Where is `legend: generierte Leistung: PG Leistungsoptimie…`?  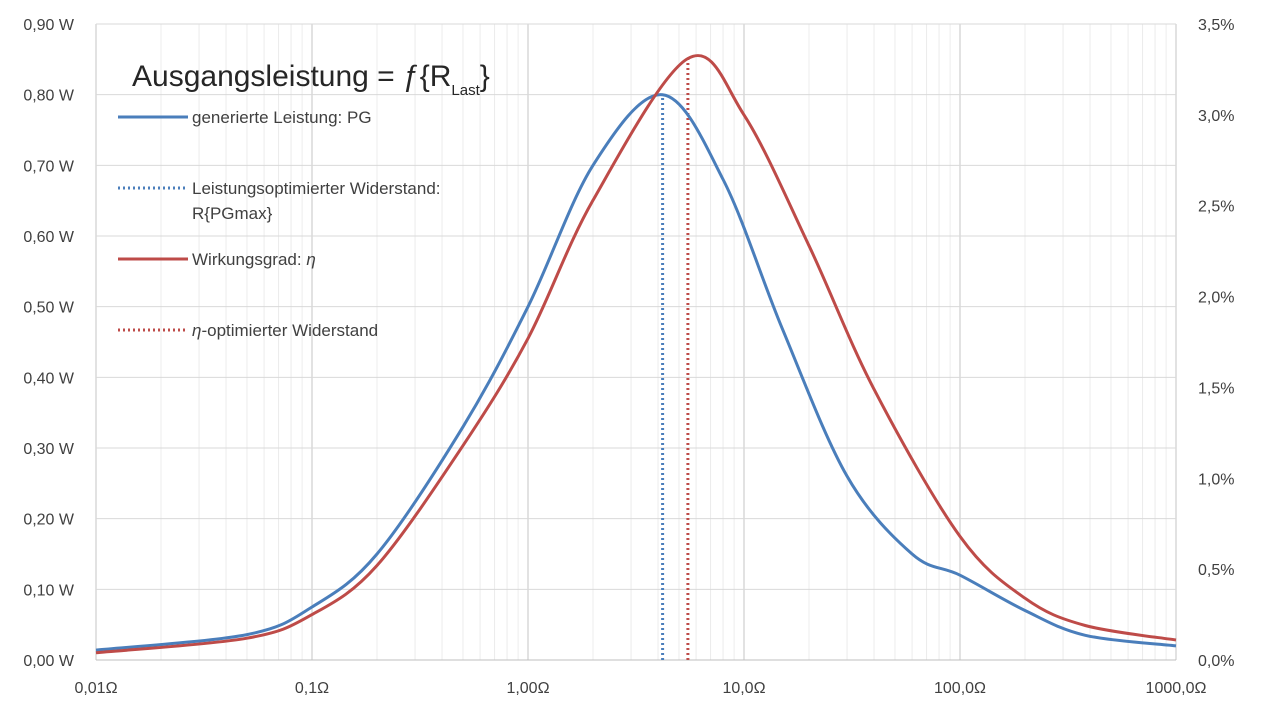
legend: generierte Leistung: PG Leistungsoptimie… is located at coordinates (279, 224).